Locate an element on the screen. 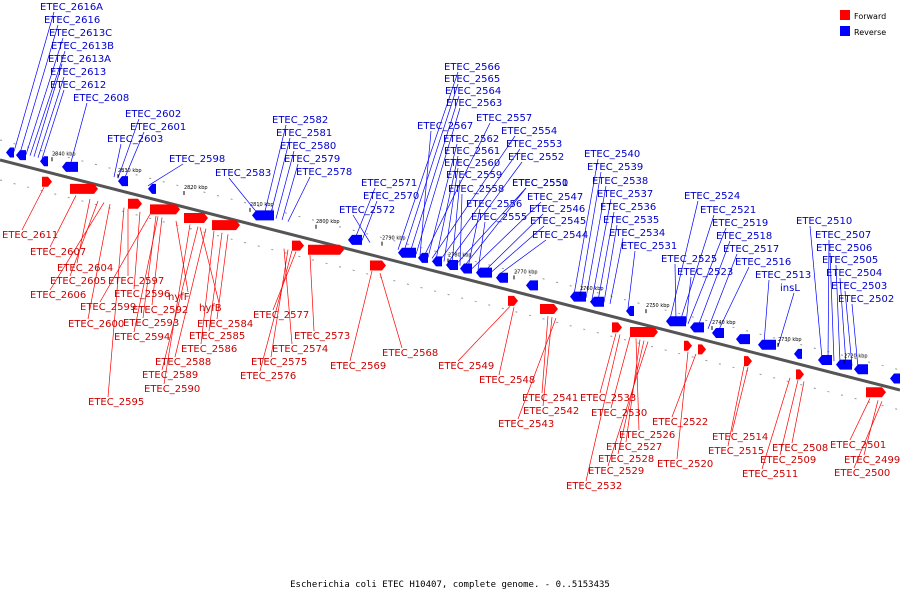 The width and height of the screenshot is (900, 600). reverse-gene-label: ETEC_2563 is located at coordinates (474, 103).